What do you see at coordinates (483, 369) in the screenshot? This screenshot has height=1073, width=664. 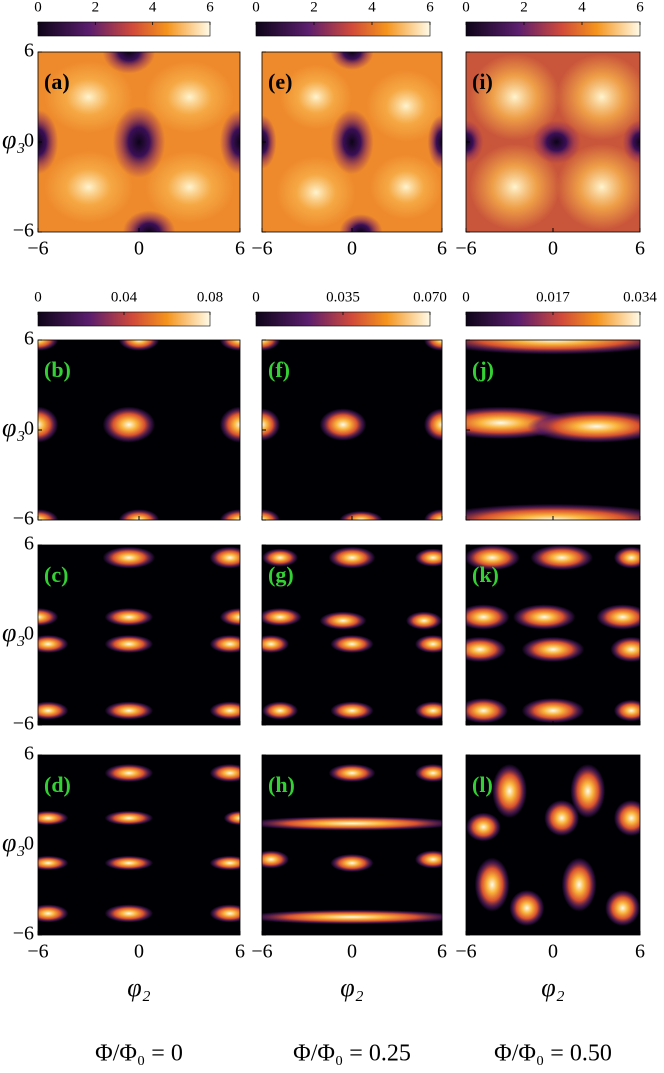 I see `panel-label: (j)` at bounding box center [483, 369].